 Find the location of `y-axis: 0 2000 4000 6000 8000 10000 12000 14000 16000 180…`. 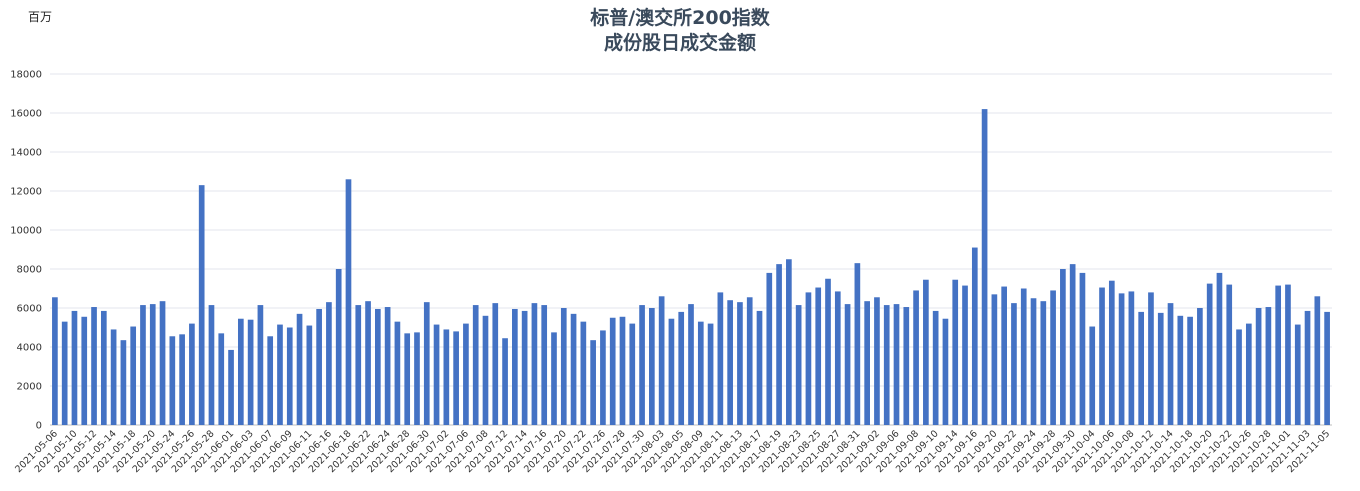

y-axis: 0 2000 4000 6000 8000 10000 12000 14000 16000 180… is located at coordinates (26, 251).